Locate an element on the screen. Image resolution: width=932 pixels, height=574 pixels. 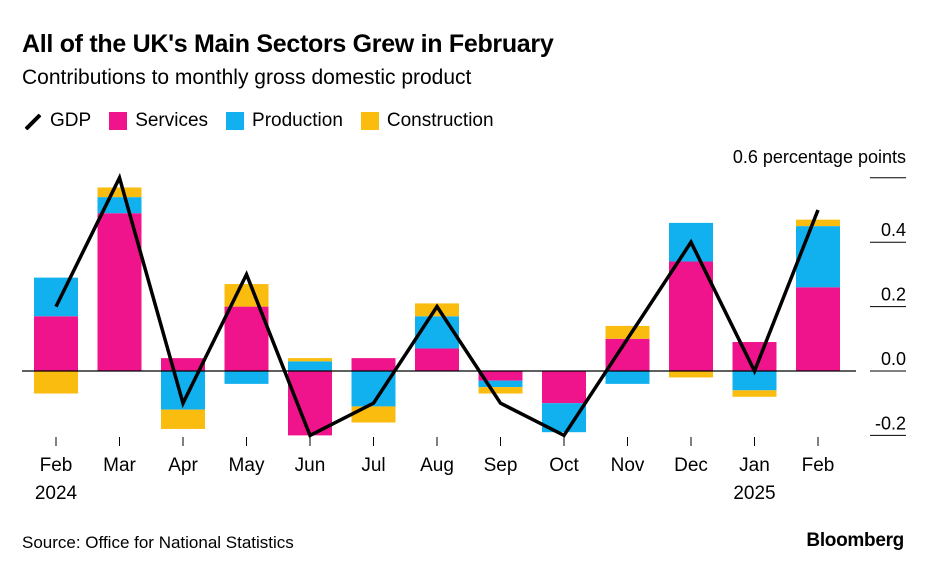
legend-item-gdp: GDP is located at coordinates (56, 121).